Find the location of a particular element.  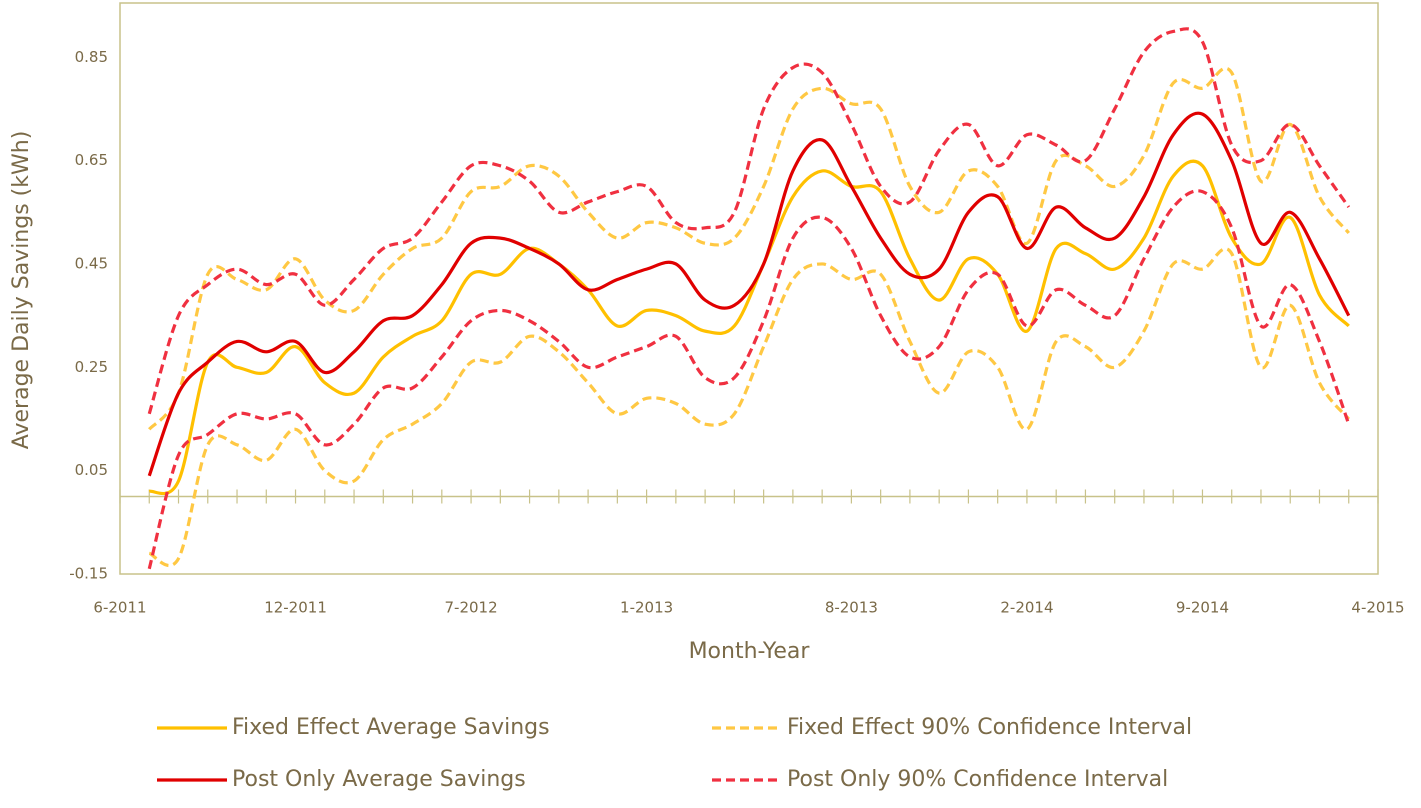

x-tick-label: 4-2015 is located at coordinates (1377, 608).